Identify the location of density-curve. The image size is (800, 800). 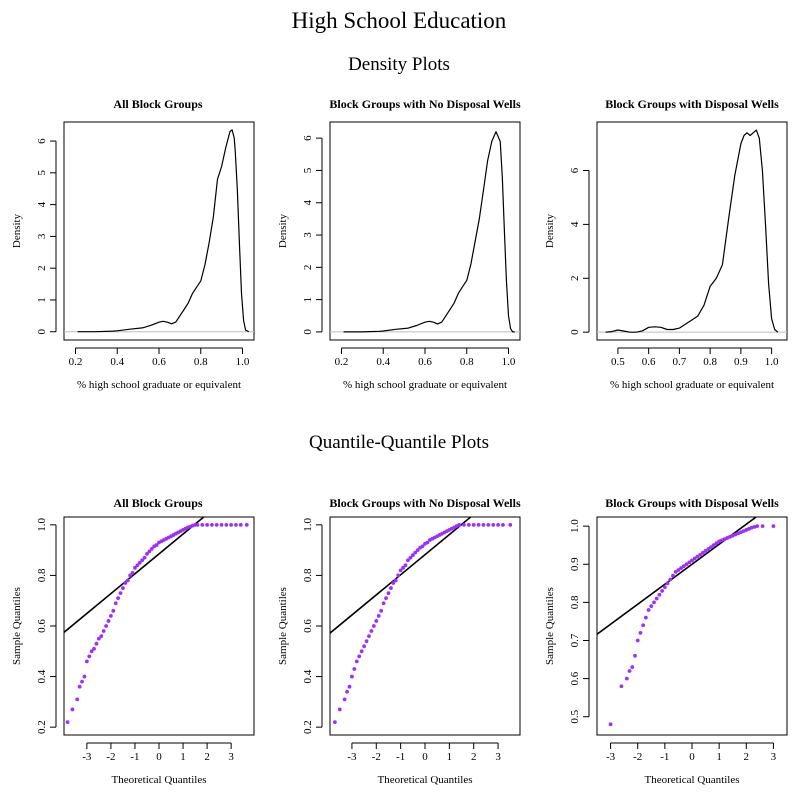
(692, 231).